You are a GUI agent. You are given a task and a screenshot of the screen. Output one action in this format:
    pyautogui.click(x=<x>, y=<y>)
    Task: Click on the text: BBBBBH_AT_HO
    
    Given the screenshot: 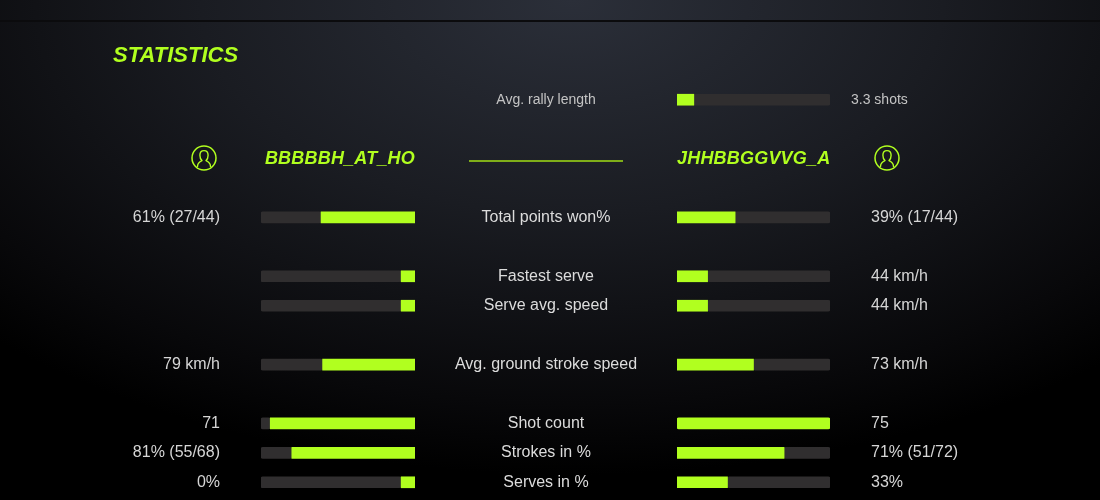 What is the action you would take?
    pyautogui.click(x=339, y=158)
    